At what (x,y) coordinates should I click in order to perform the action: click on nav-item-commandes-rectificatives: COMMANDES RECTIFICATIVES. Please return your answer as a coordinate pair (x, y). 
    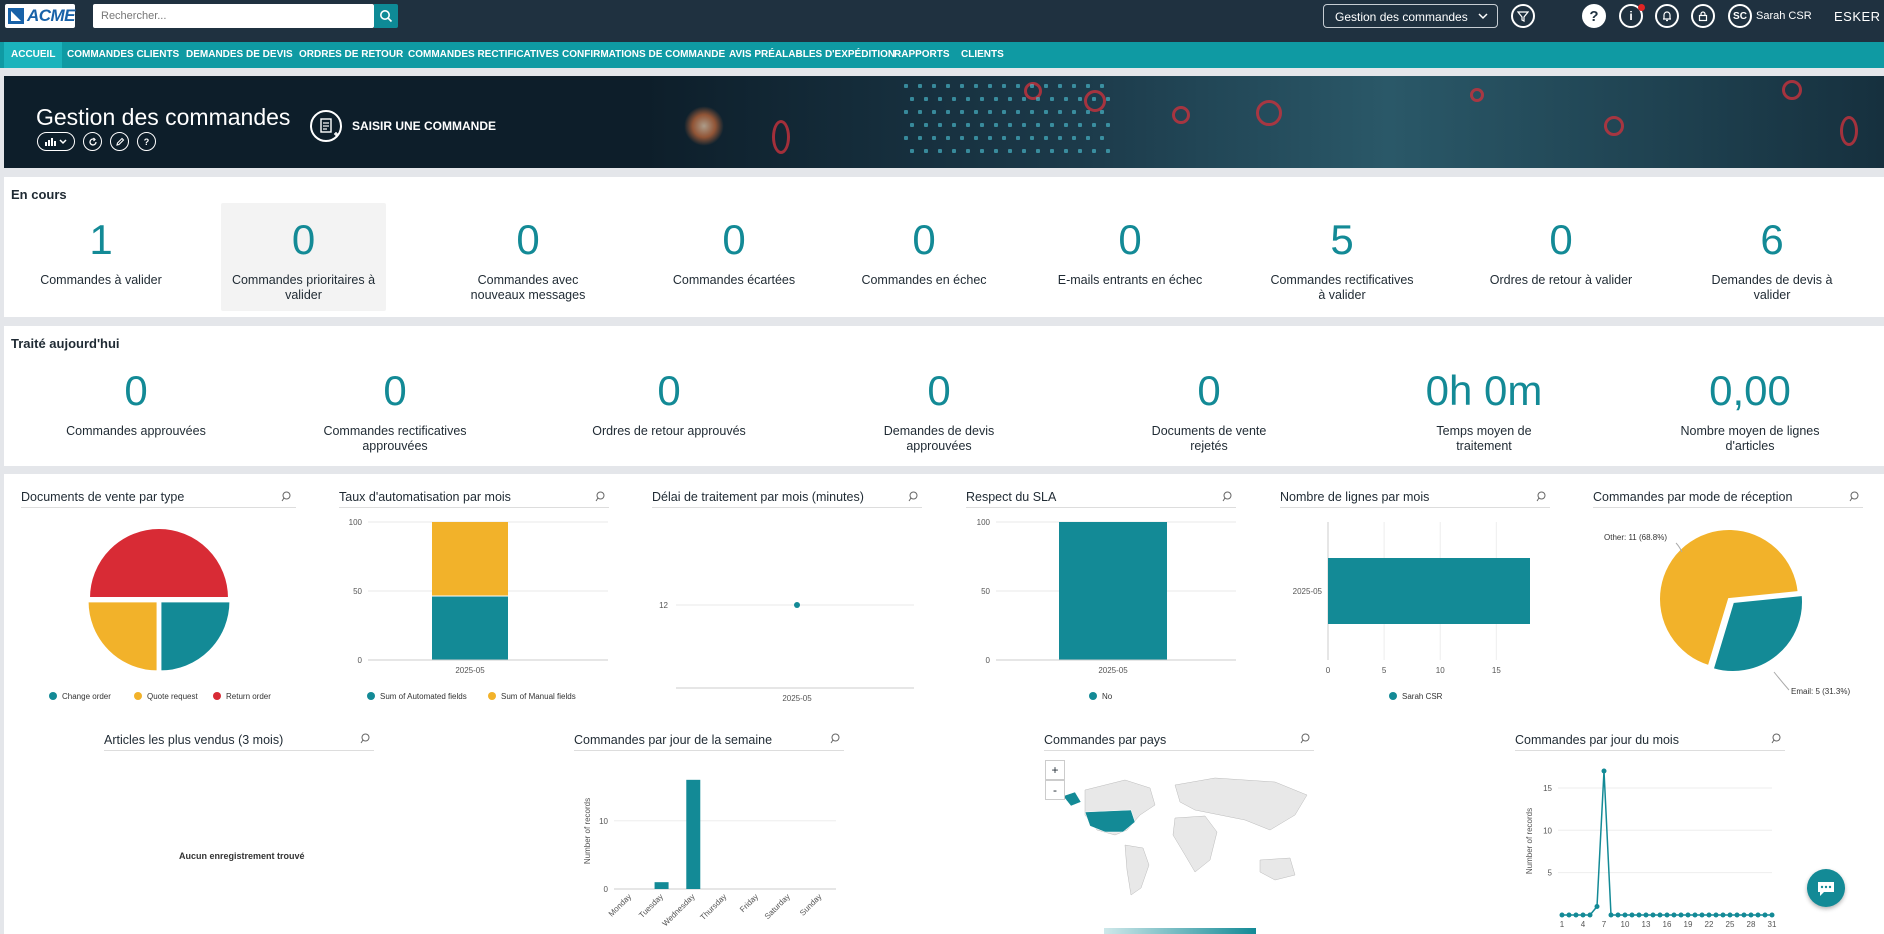
    Looking at the image, I should click on (483, 54).